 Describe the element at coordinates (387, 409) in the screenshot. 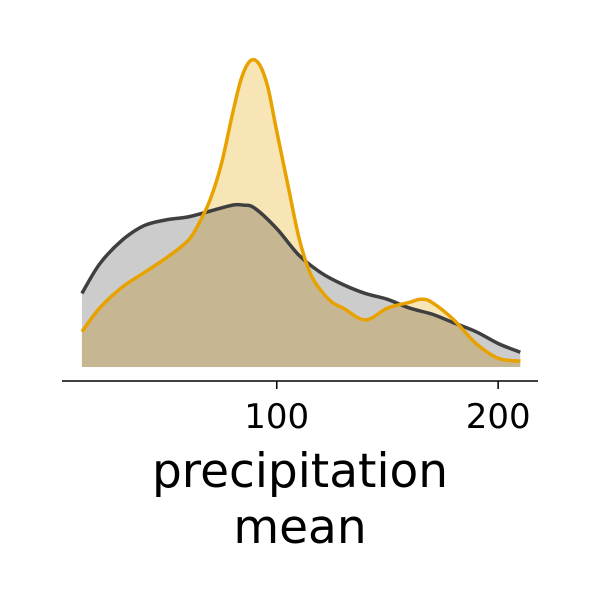

I see `x-axis-ticks: 100 200` at that location.